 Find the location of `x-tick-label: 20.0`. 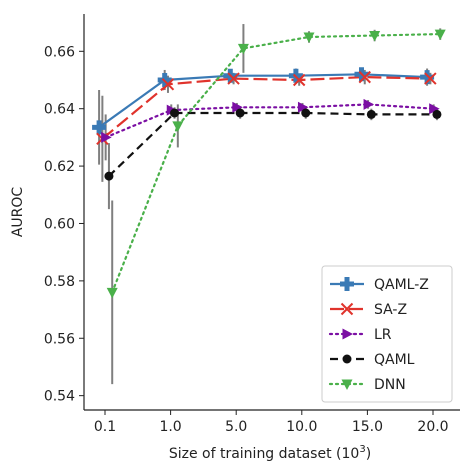

x-tick-label: 20.0 is located at coordinates (432, 427).